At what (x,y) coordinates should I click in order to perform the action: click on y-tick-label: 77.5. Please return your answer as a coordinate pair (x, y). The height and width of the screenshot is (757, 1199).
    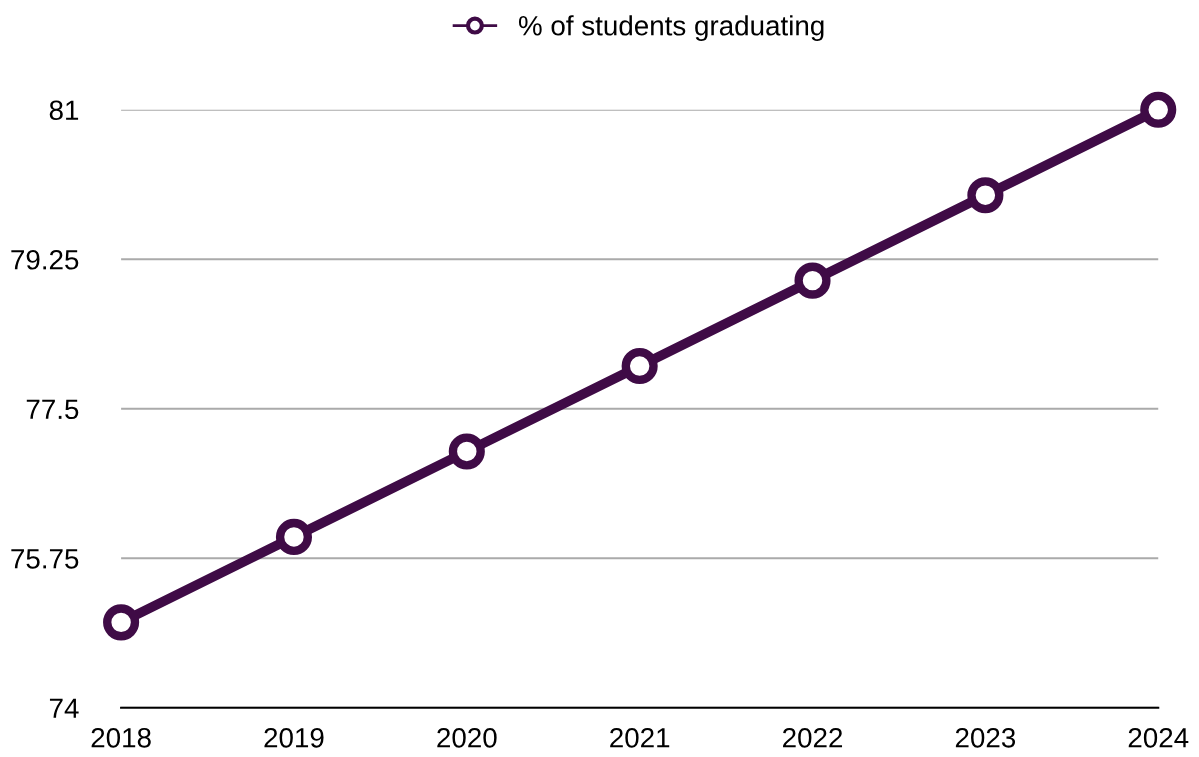
    Looking at the image, I should click on (52, 409).